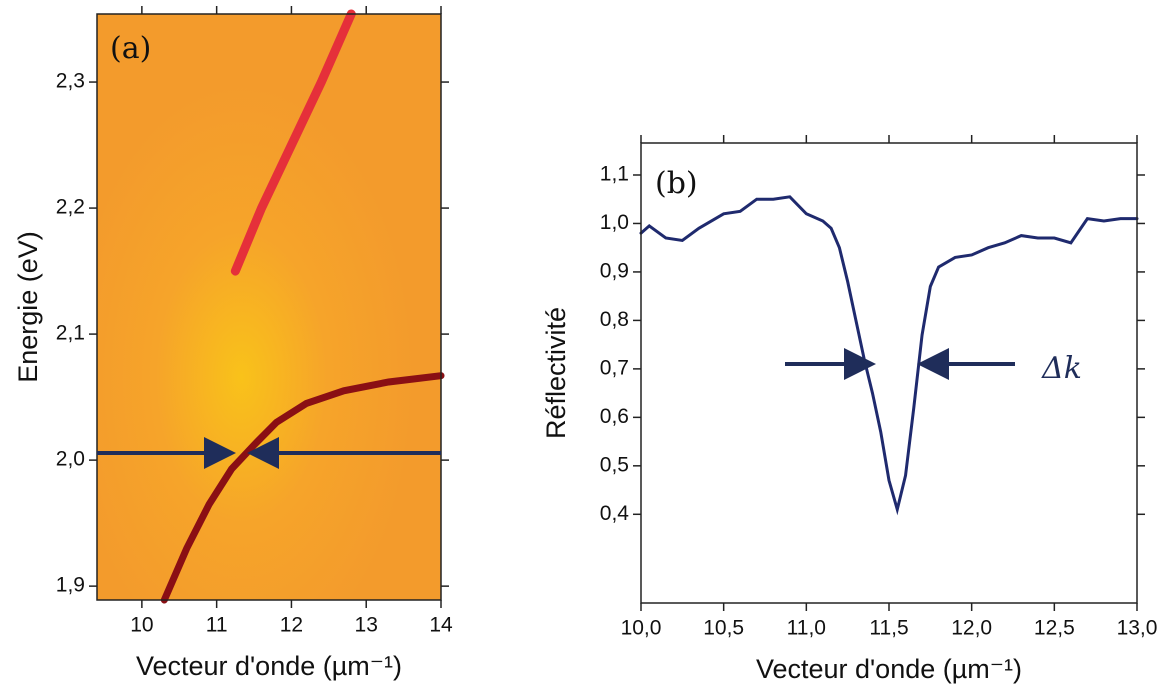 Image resolution: width=1164 pixels, height=691 pixels. What do you see at coordinates (70, 81) in the screenshot?
I see `y-tick-label: 2,3` at bounding box center [70, 81].